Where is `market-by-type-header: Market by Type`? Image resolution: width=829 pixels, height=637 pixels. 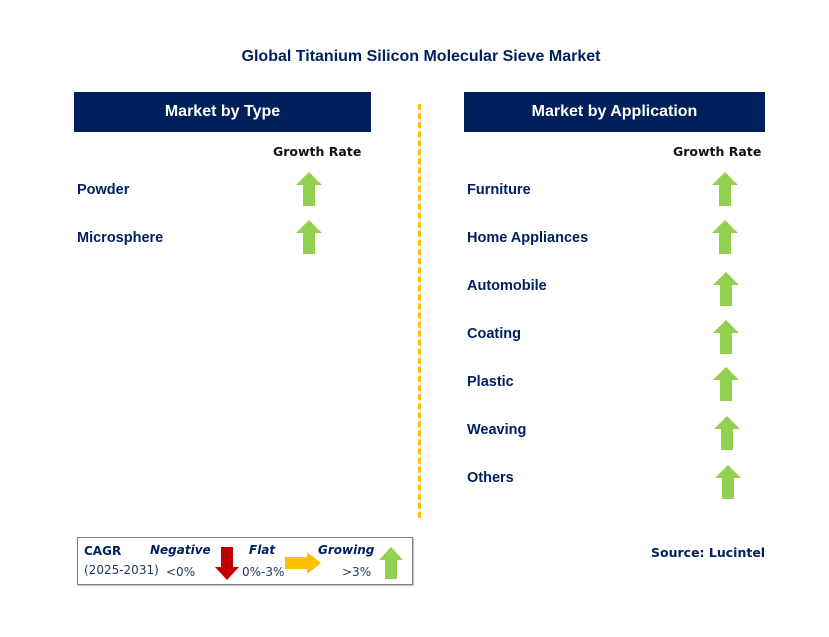 market-by-type-header: Market by Type is located at coordinates (222, 112).